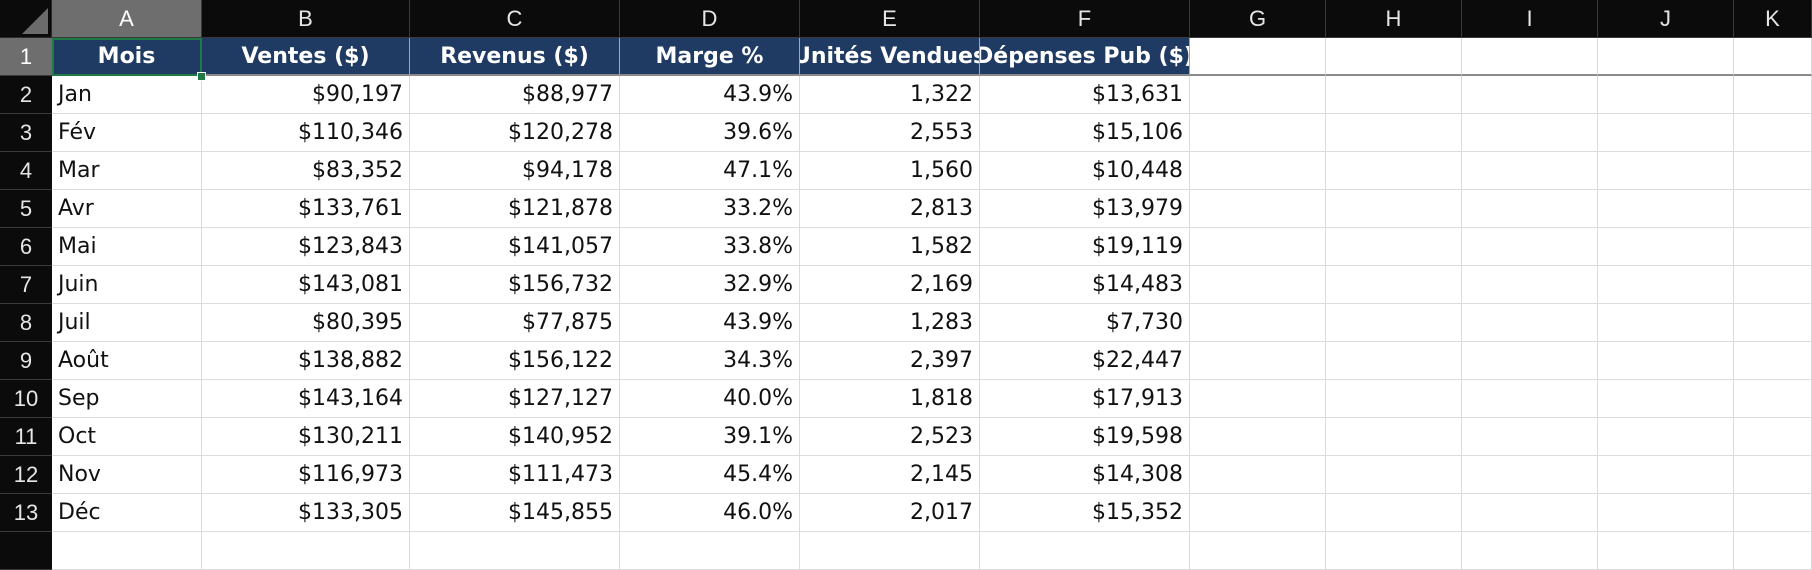 This screenshot has height=570, width=1812. I want to click on column-header-j: J, so click(1666, 19).